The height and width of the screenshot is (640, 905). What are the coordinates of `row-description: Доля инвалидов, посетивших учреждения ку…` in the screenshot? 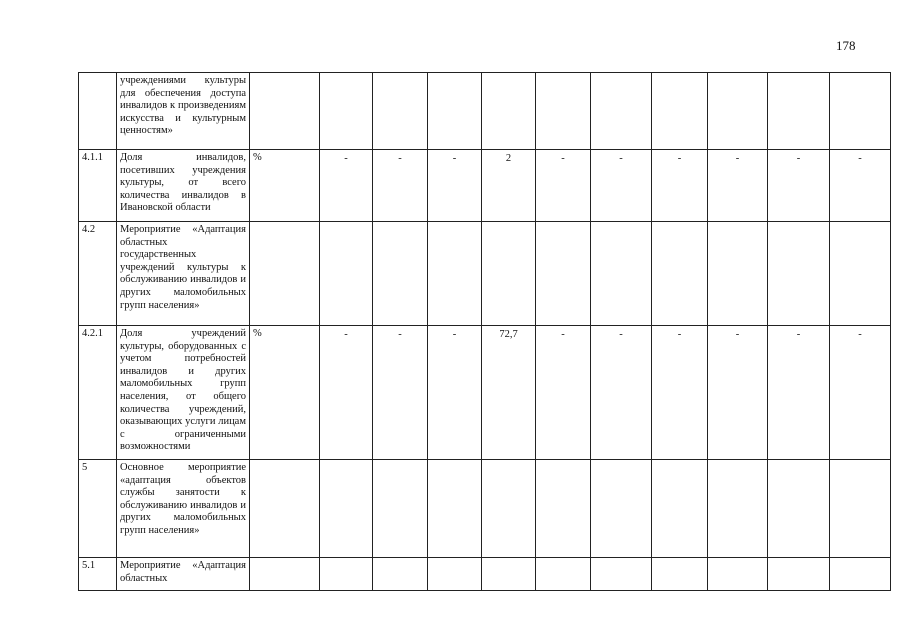 It's located at (183, 185).